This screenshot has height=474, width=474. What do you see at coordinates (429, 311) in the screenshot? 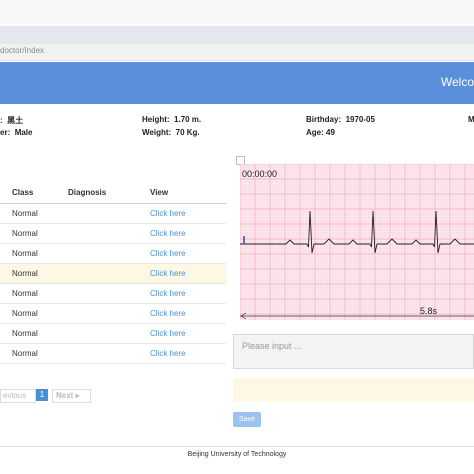
I see `ecg-duration-label: 5.8s` at bounding box center [429, 311].